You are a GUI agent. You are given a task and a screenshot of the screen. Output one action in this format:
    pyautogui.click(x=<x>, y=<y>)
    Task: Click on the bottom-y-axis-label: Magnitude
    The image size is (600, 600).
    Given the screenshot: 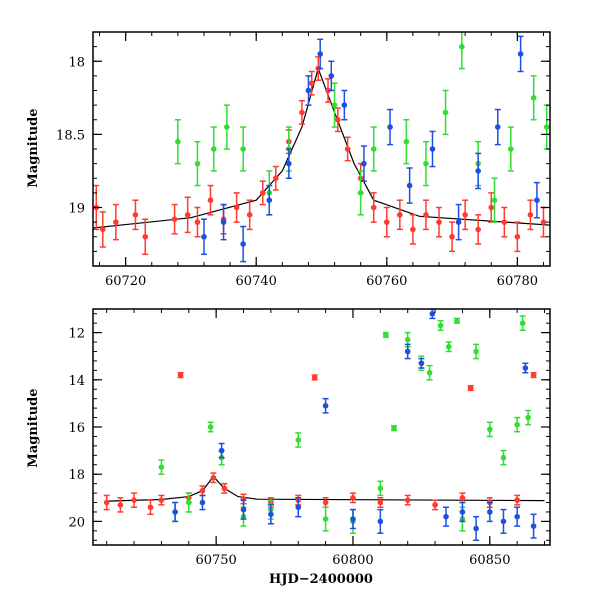 What is the action you would take?
    pyautogui.click(x=33, y=427)
    